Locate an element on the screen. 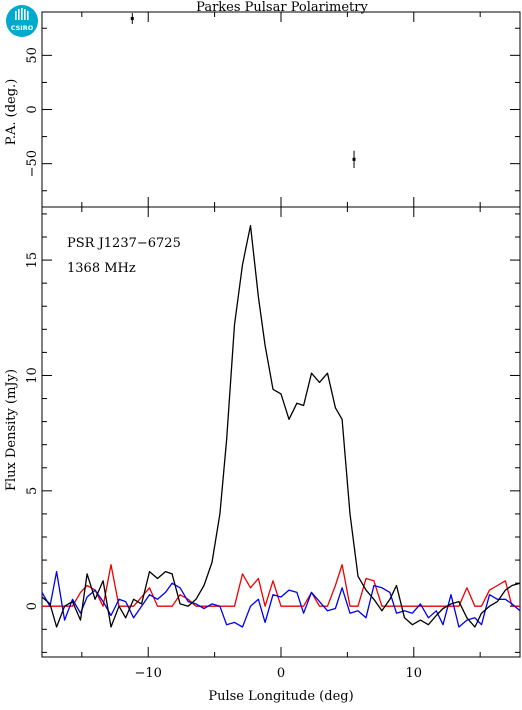 The image size is (522, 710). pa-y-tick-label: −50 is located at coordinates (32, 163).